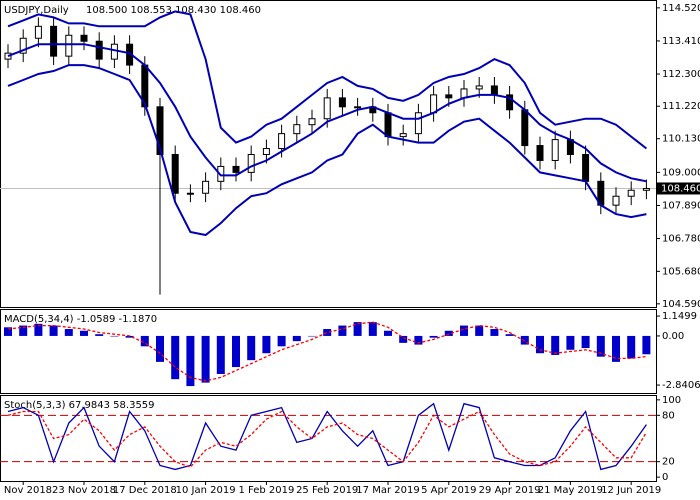  I want to click on y-tick-label: 112.300, so click(681, 74).